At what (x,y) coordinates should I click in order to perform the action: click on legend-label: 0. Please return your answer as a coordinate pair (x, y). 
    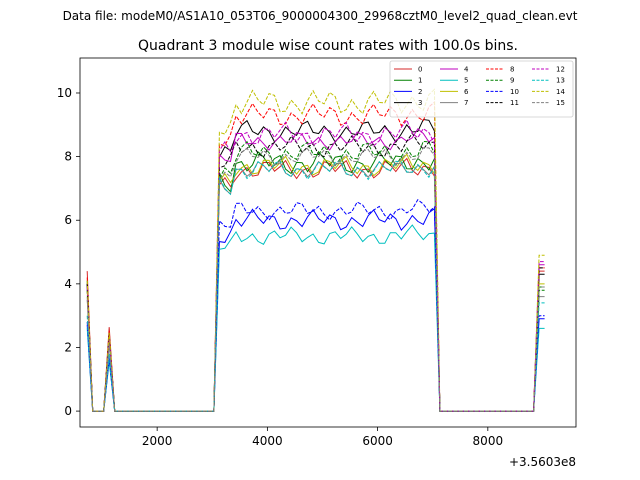
    Looking at the image, I should click on (420, 70).